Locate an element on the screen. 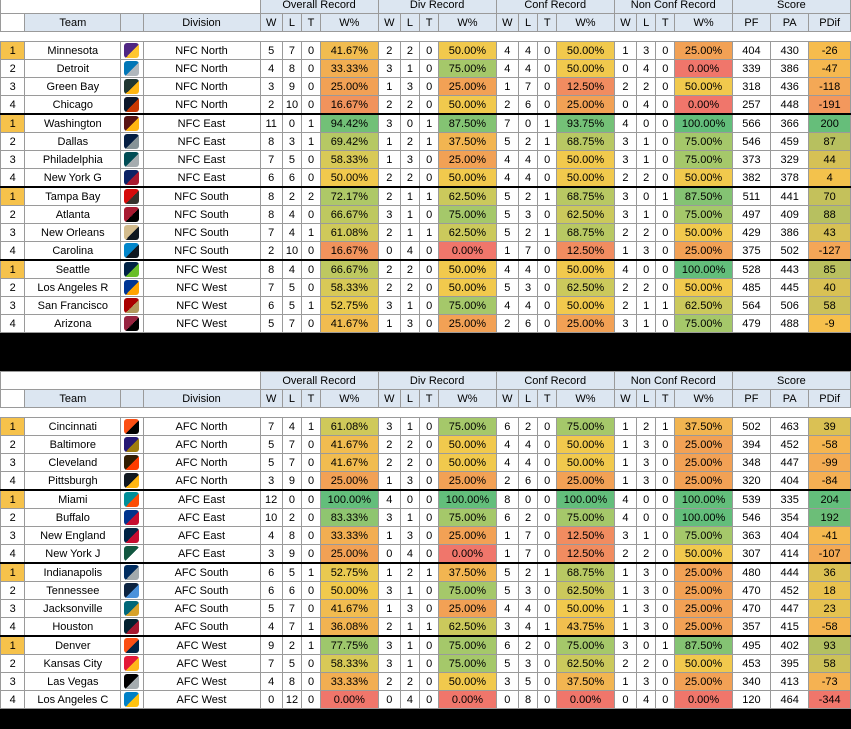 This screenshot has height=729, width=851. div-record-pct-header: W% is located at coordinates (467, 22).